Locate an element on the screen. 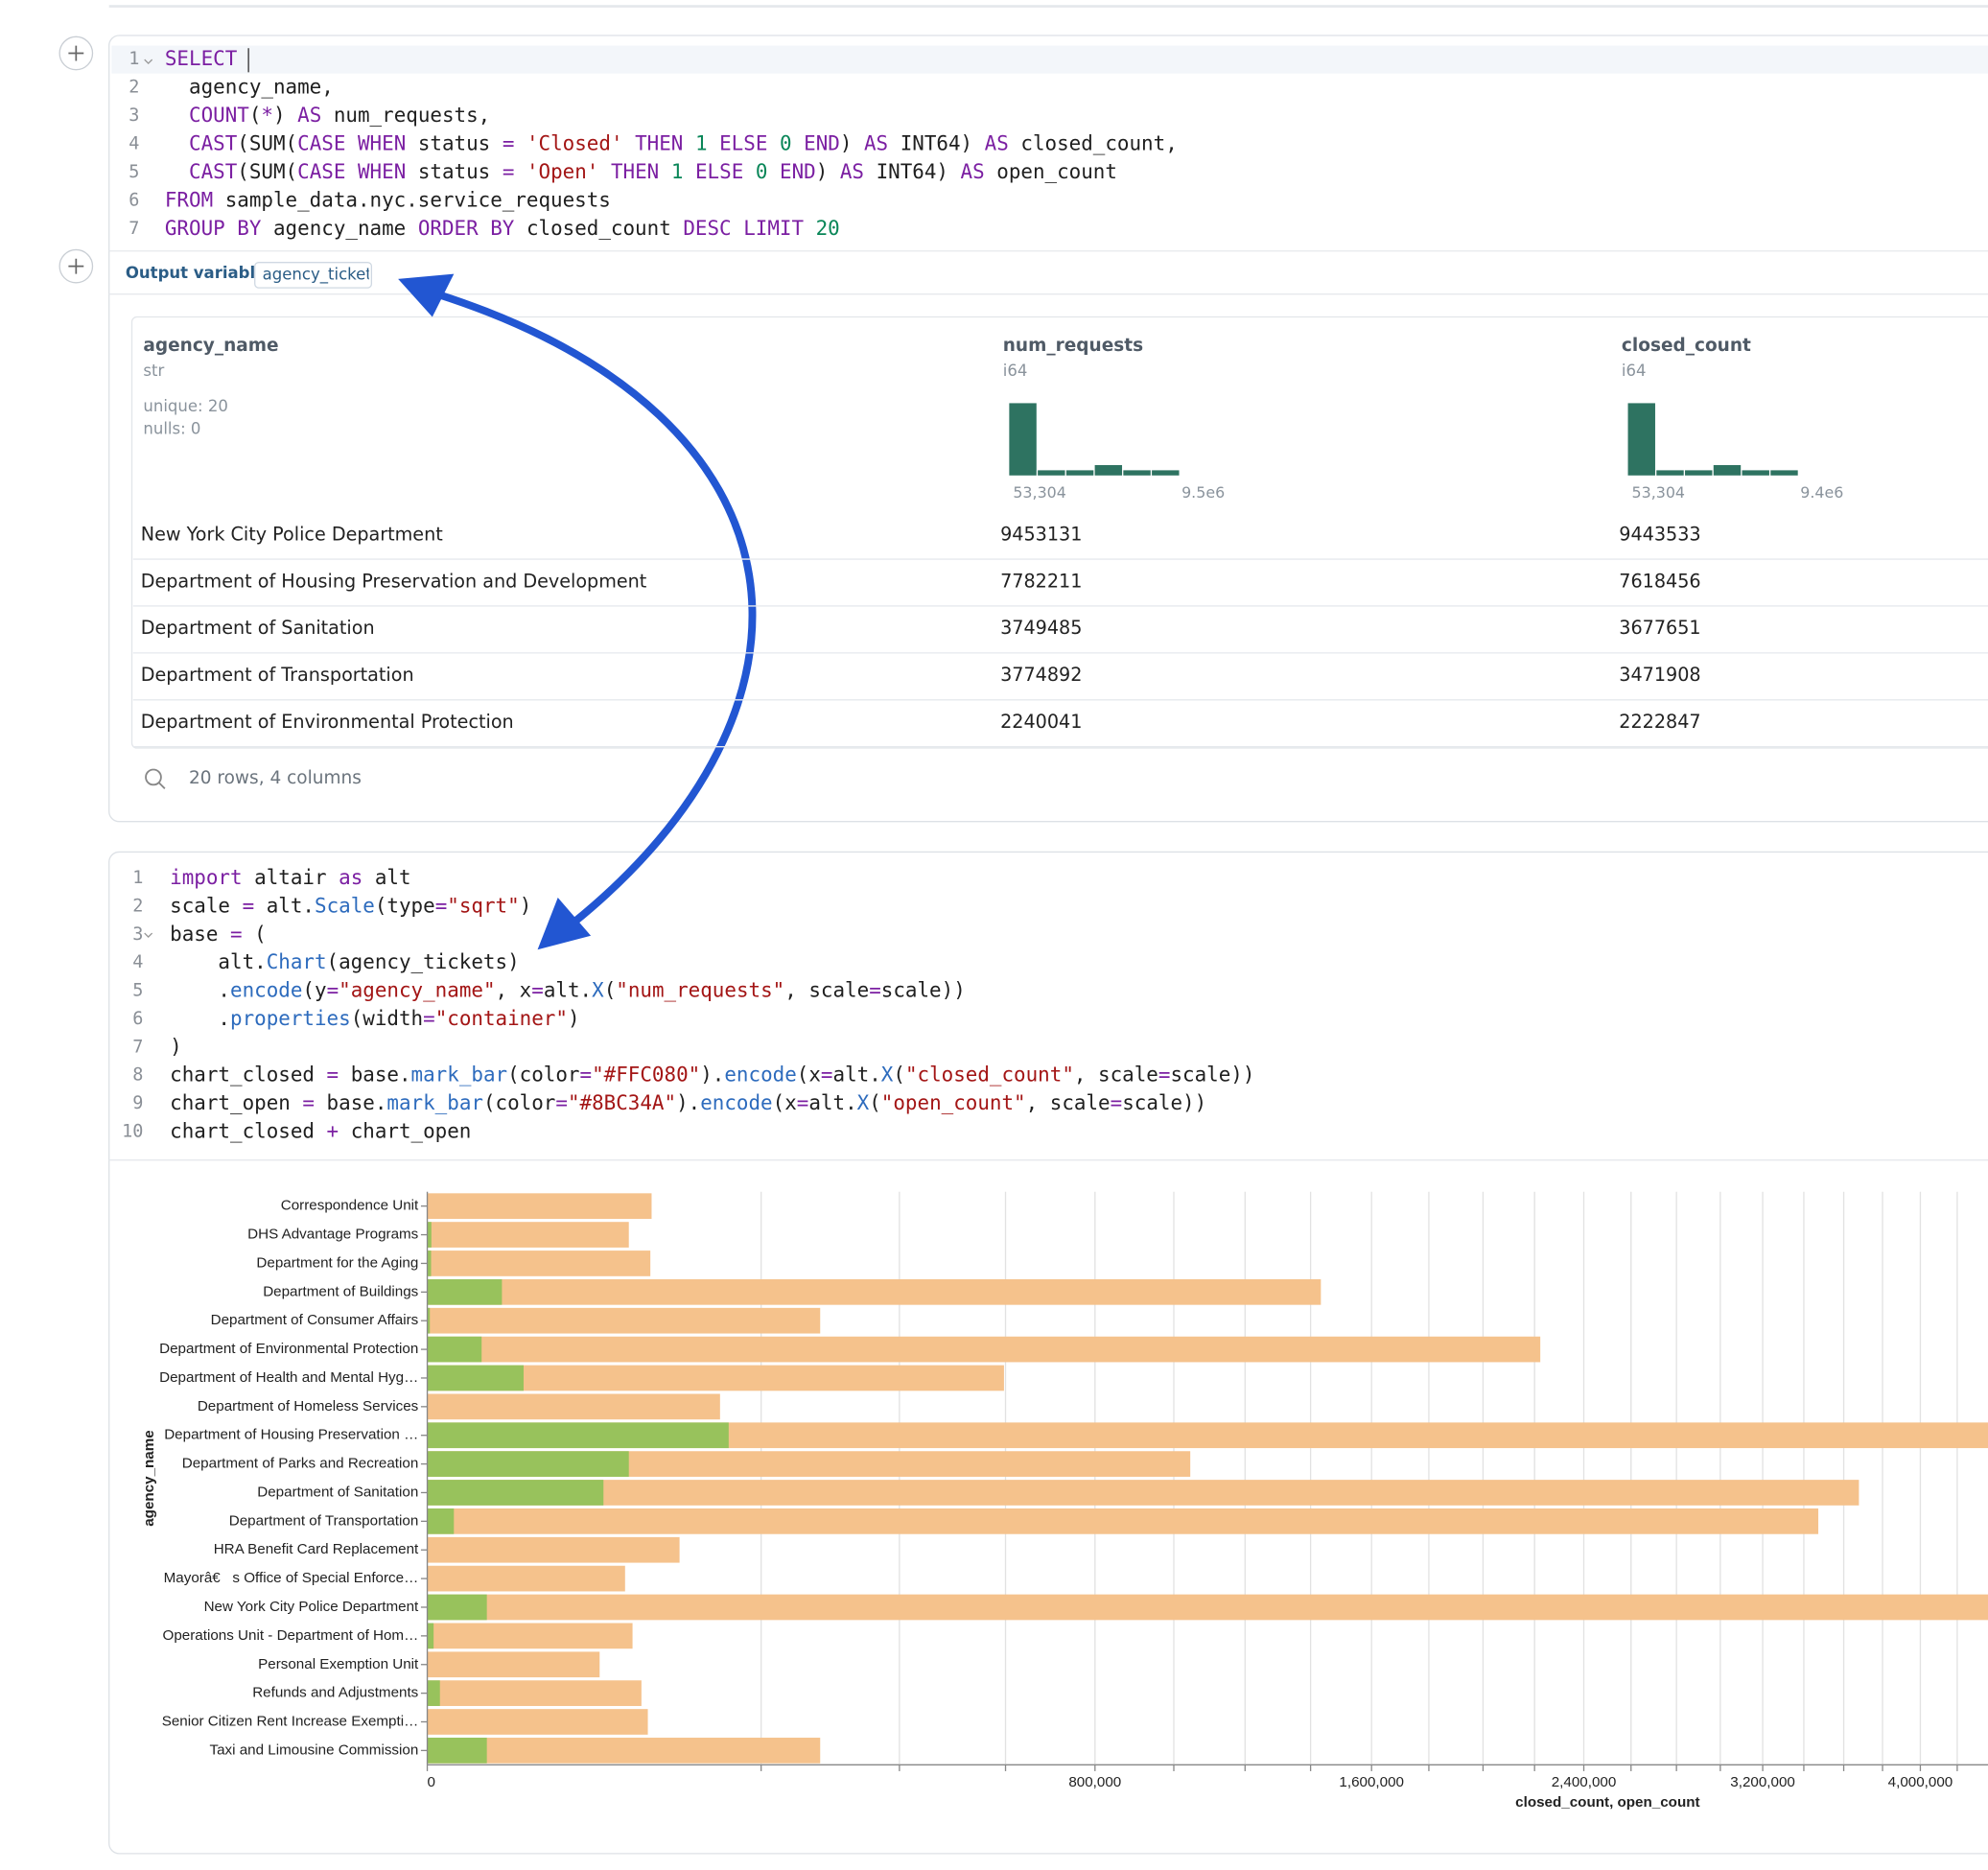 Image resolution: width=1988 pixels, height=1870 pixels. active-line is located at coordinates (1049, 60).